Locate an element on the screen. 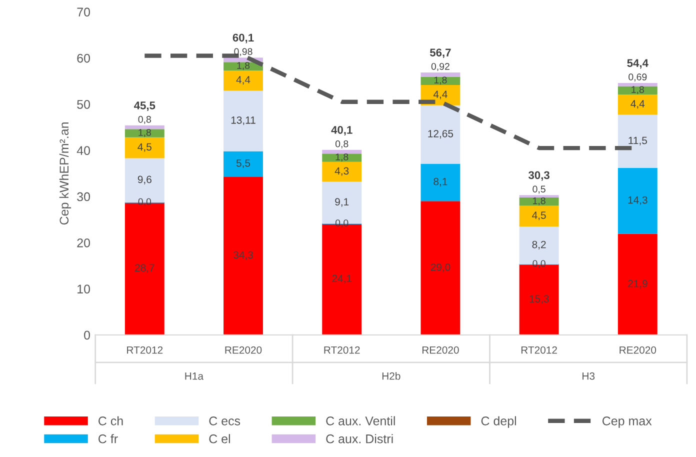 This screenshot has height=457, width=696. y-axis-title: Cep kWhEP/m².an is located at coordinates (65, 173).